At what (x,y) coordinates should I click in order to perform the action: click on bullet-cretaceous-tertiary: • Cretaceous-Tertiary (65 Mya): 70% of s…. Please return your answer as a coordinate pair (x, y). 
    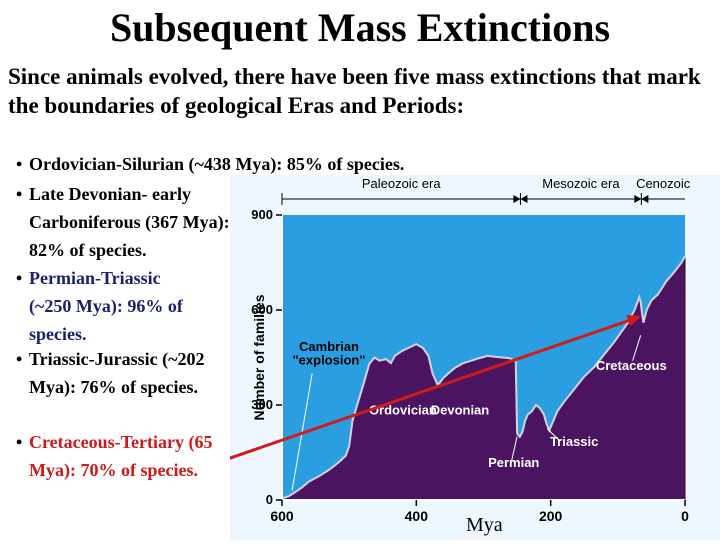
    Looking at the image, I should click on (121, 456).